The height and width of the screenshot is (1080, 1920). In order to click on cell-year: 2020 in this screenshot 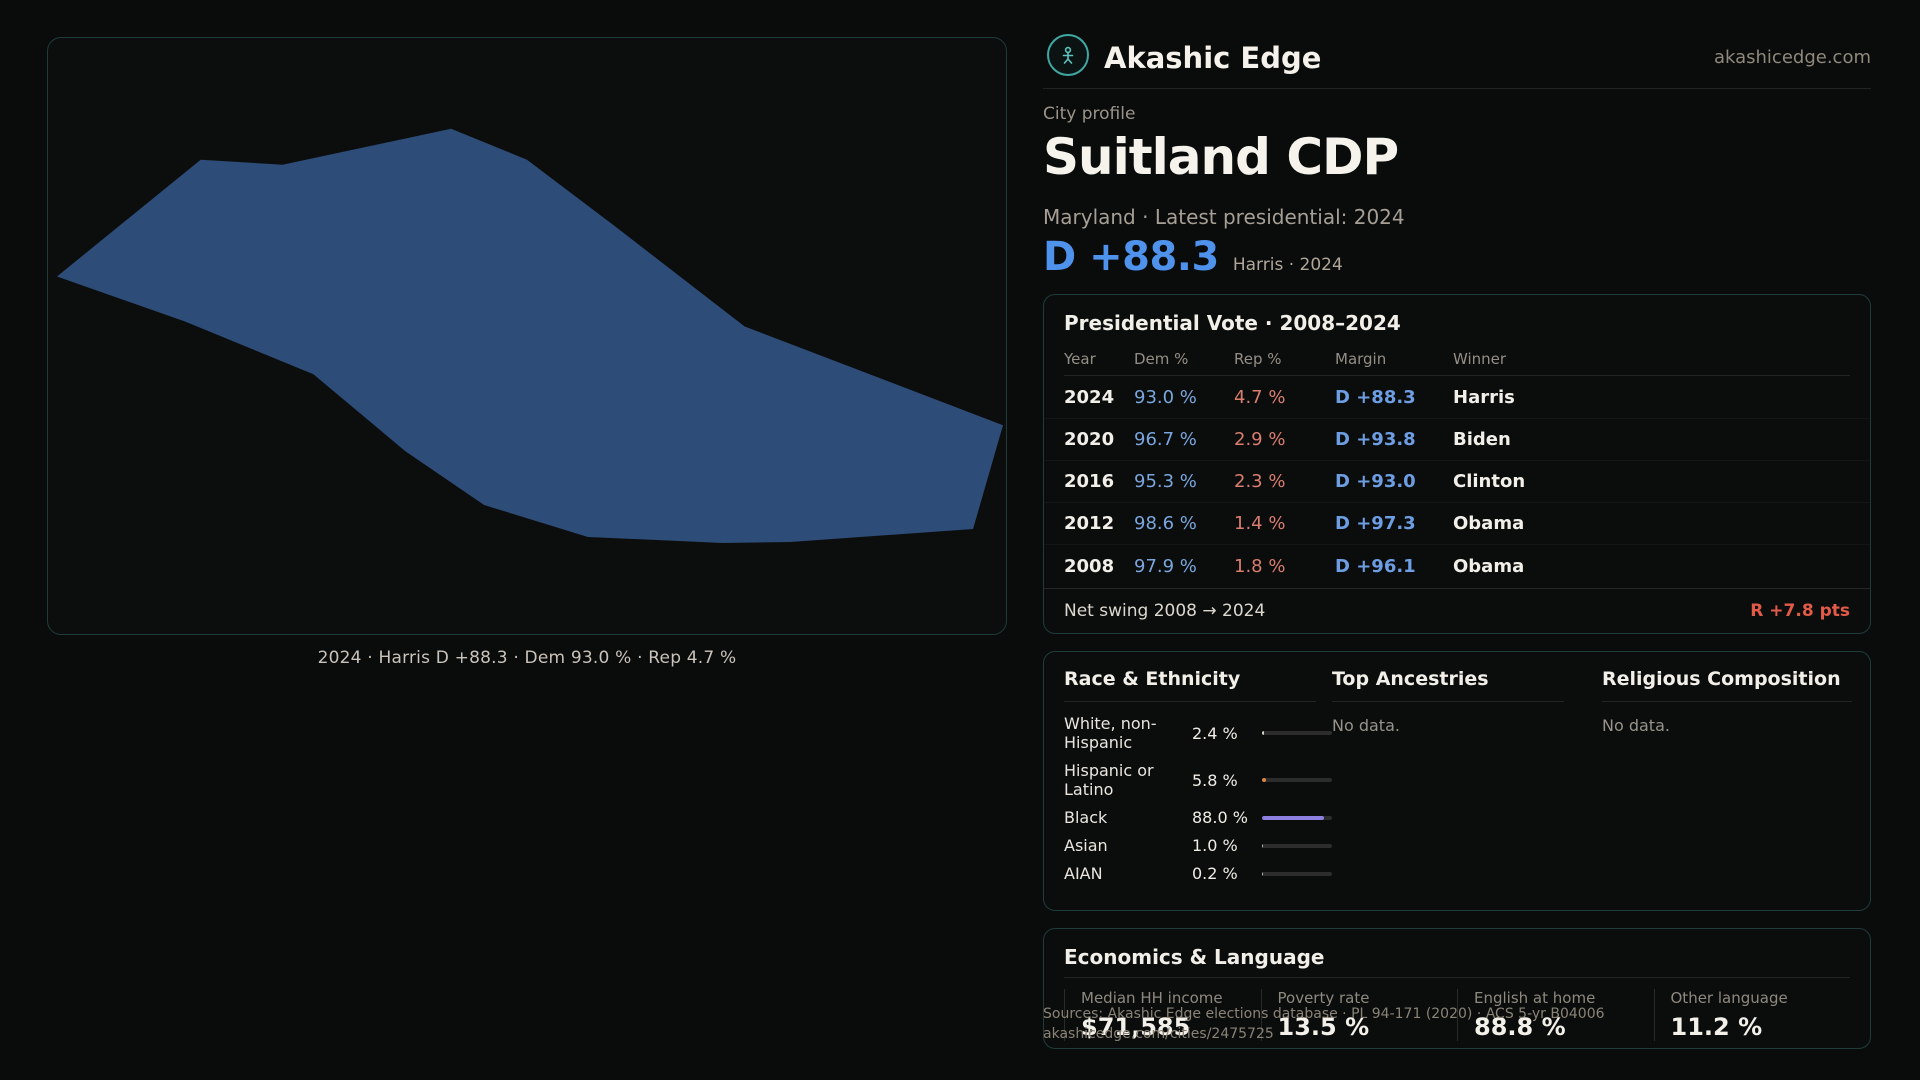, I will do `click(1089, 439)`.